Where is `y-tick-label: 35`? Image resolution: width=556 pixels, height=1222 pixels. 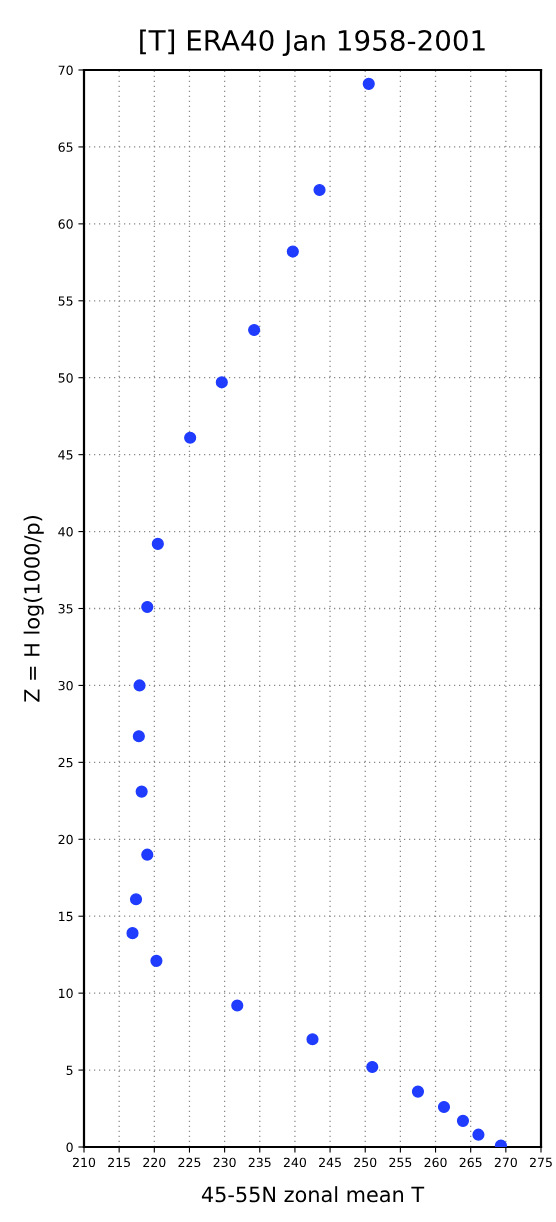
y-tick-label: 35 is located at coordinates (65, 608).